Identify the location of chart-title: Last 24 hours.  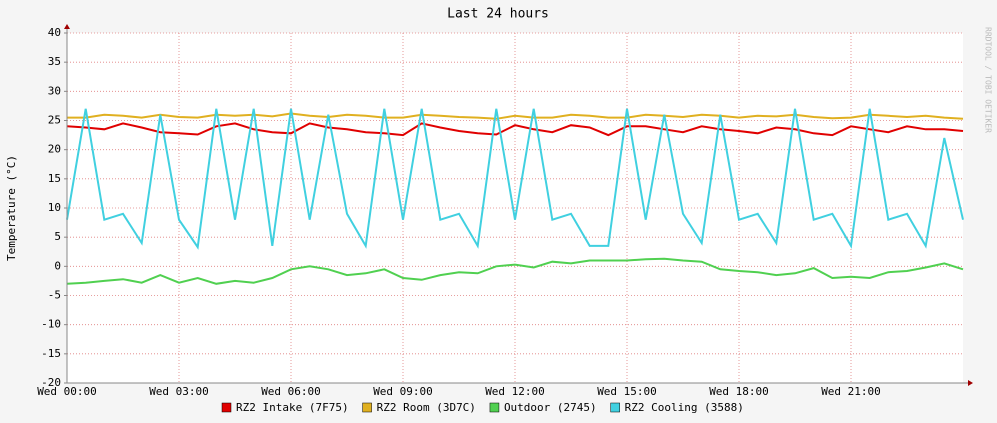
(498, 14).